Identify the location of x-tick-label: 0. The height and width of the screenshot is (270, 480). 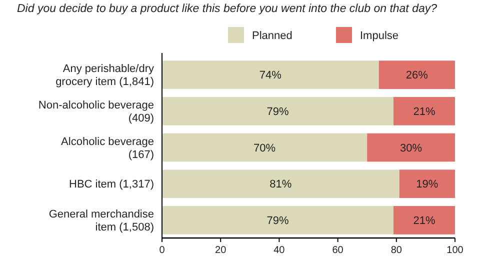
(162, 250).